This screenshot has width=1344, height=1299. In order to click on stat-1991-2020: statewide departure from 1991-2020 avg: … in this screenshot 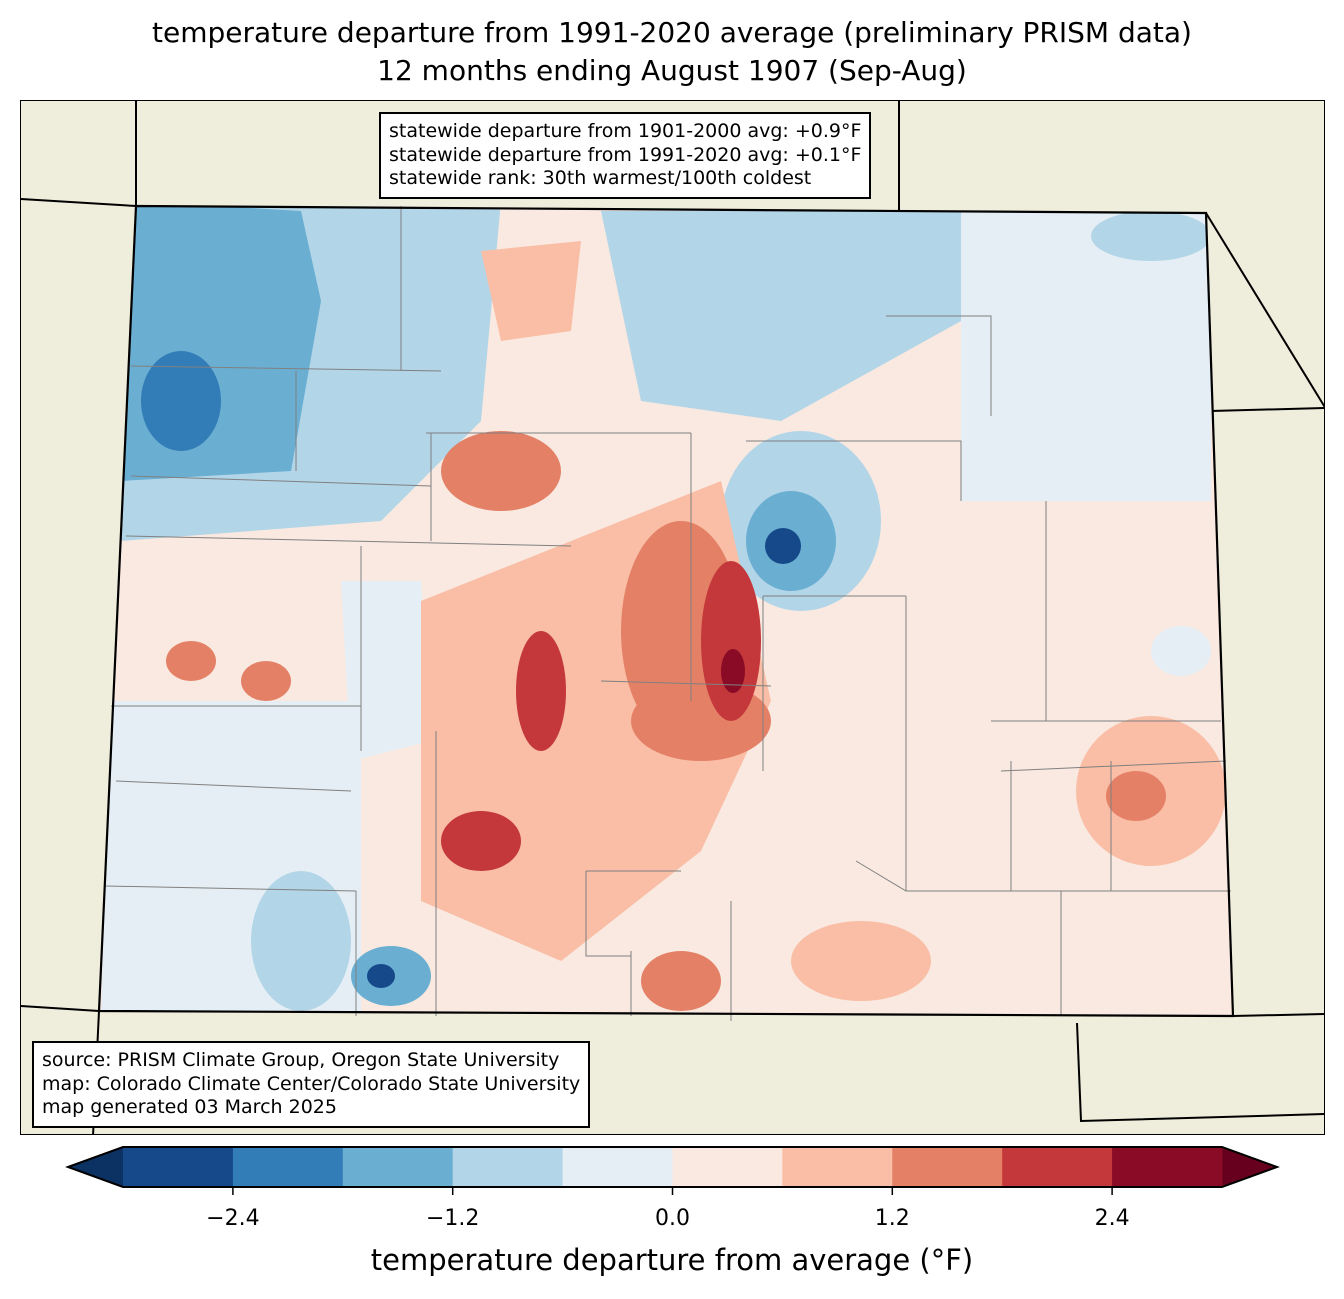, I will do `click(625, 154)`.